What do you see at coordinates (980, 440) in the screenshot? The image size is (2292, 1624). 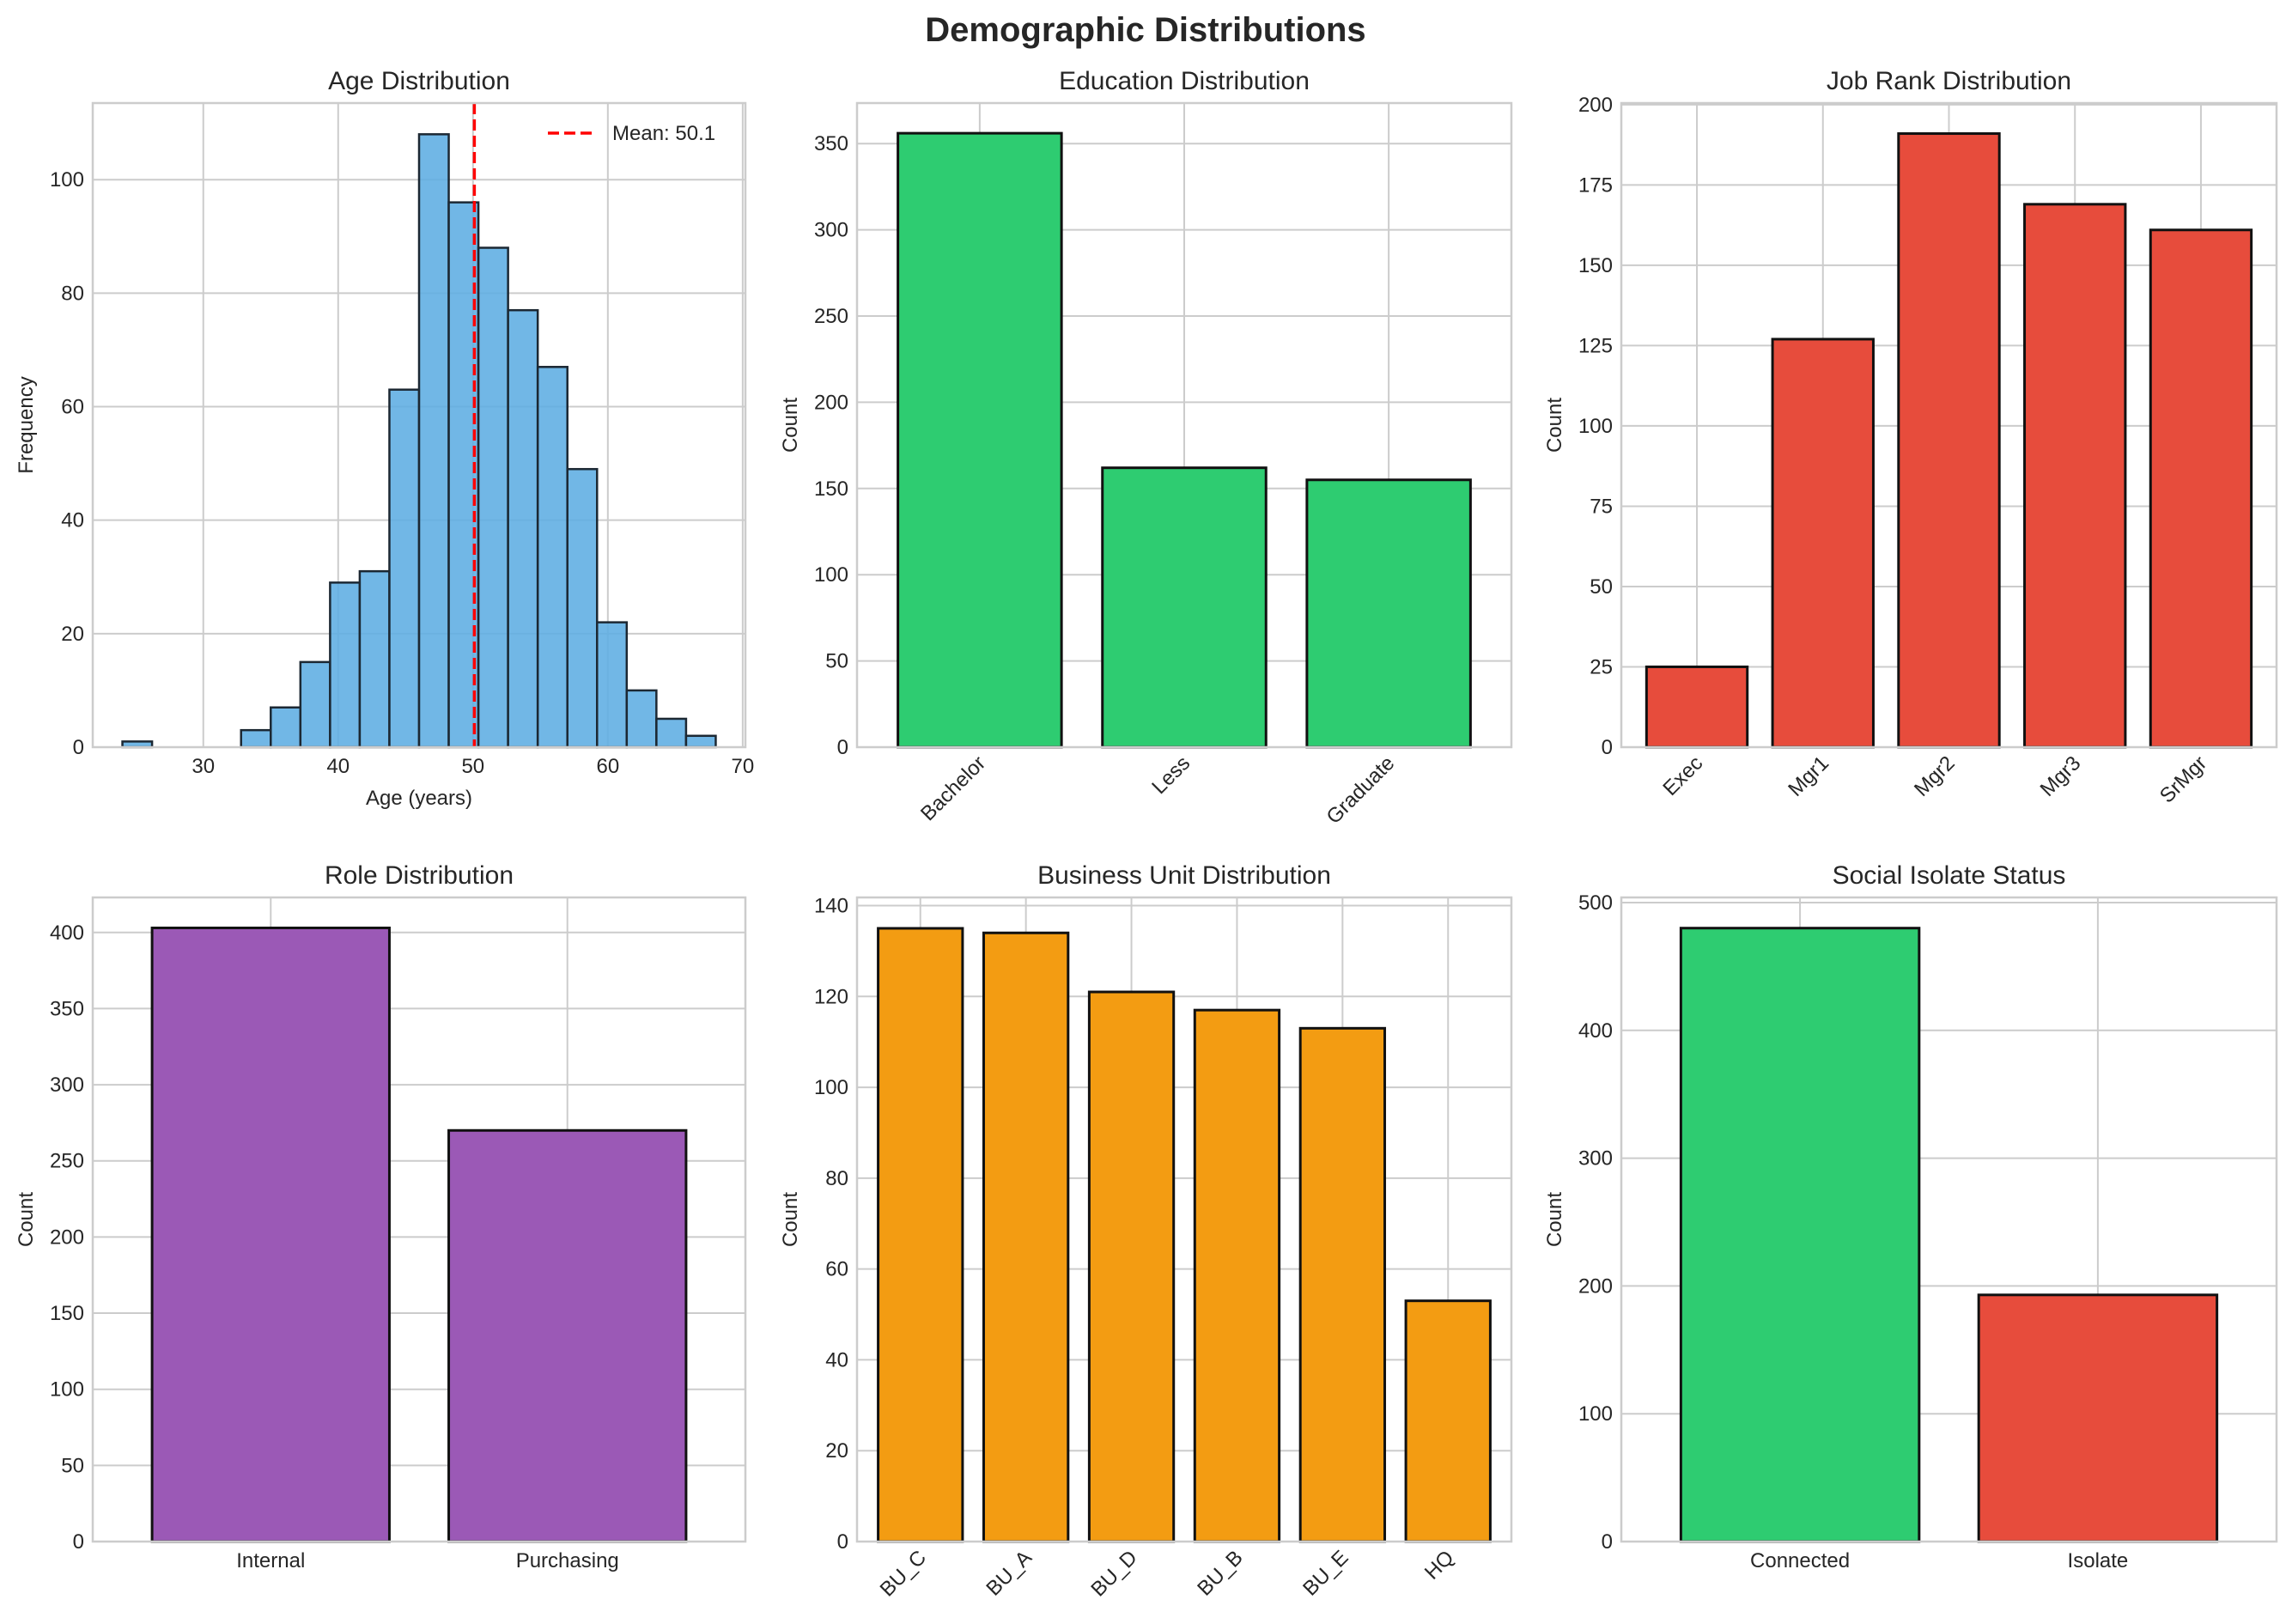 I see `bar-bachelor` at bounding box center [980, 440].